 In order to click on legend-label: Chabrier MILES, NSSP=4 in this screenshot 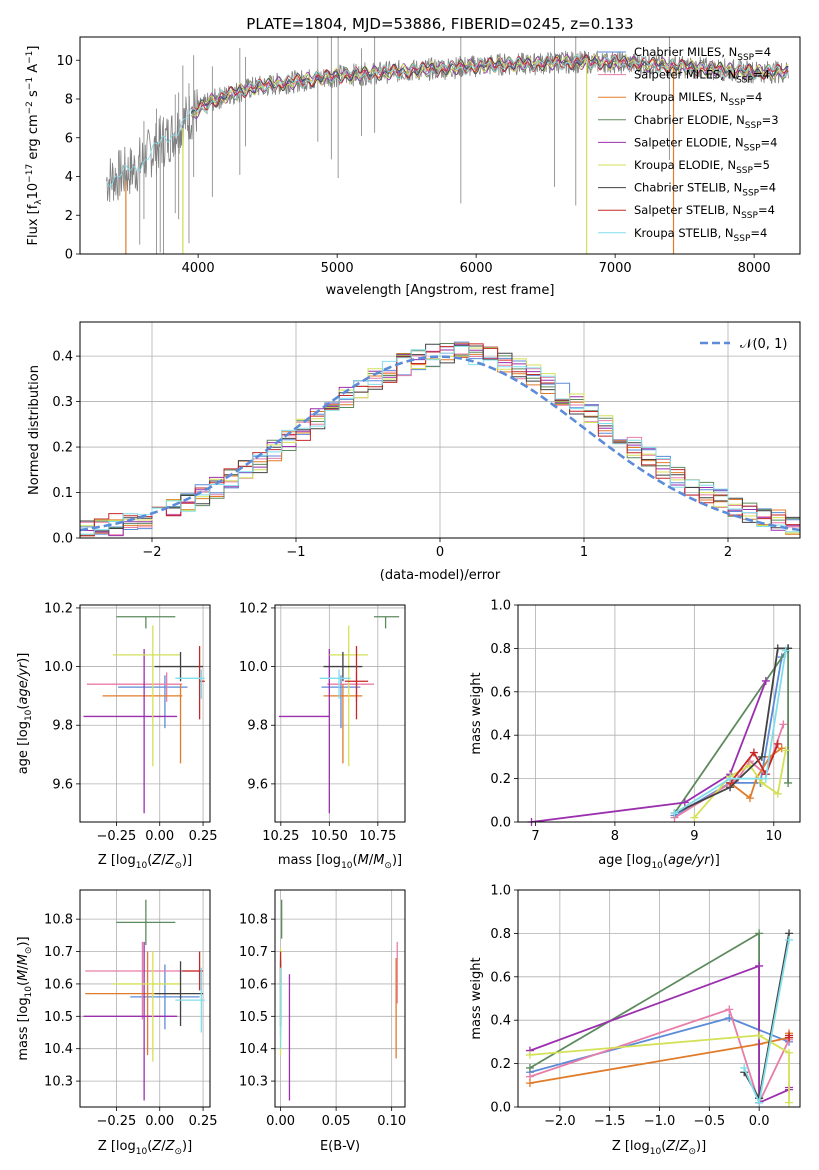, I will do `click(702, 54)`.